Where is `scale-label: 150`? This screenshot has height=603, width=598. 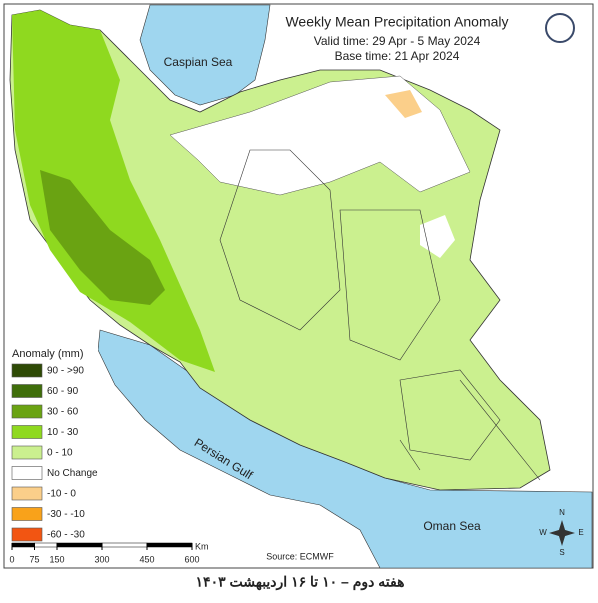 scale-label: 150 is located at coordinates (56, 559).